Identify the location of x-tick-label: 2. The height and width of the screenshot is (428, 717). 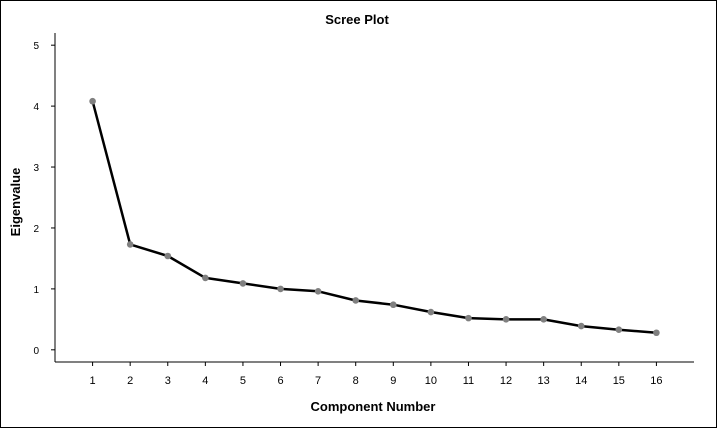
(130, 381).